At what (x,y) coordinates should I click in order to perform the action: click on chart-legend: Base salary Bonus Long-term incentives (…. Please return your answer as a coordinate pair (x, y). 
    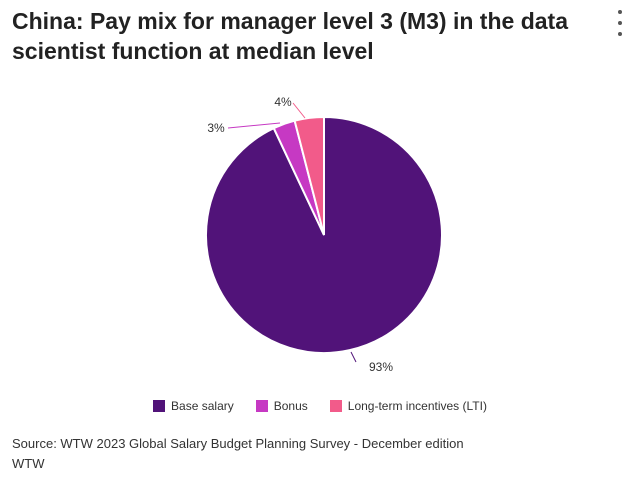
    Looking at the image, I should click on (320, 406).